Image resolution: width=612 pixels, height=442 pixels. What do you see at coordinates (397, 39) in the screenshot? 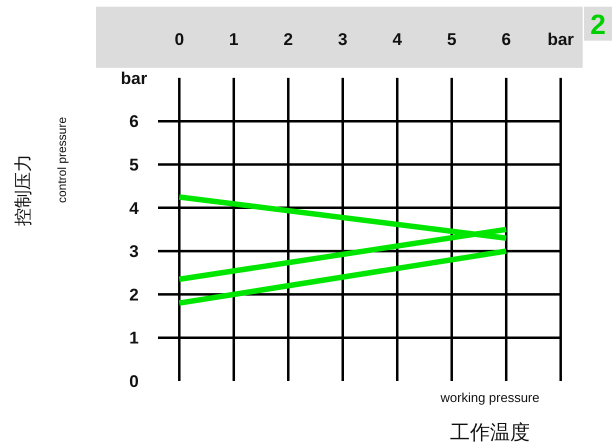
I see `x-tick-label: 4` at bounding box center [397, 39].